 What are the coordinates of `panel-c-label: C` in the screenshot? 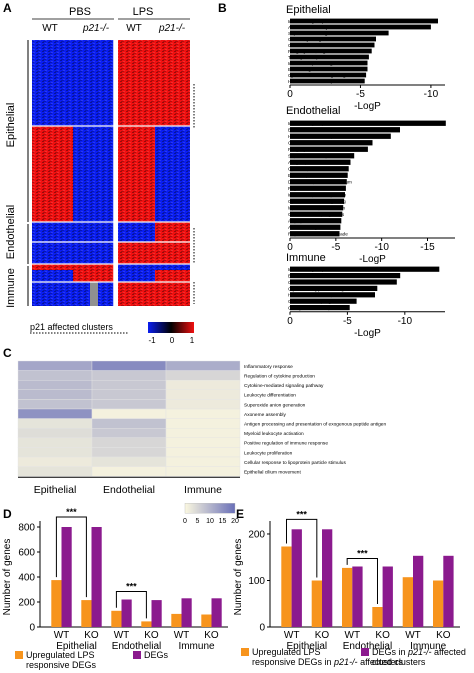 It's located at (7, 353).